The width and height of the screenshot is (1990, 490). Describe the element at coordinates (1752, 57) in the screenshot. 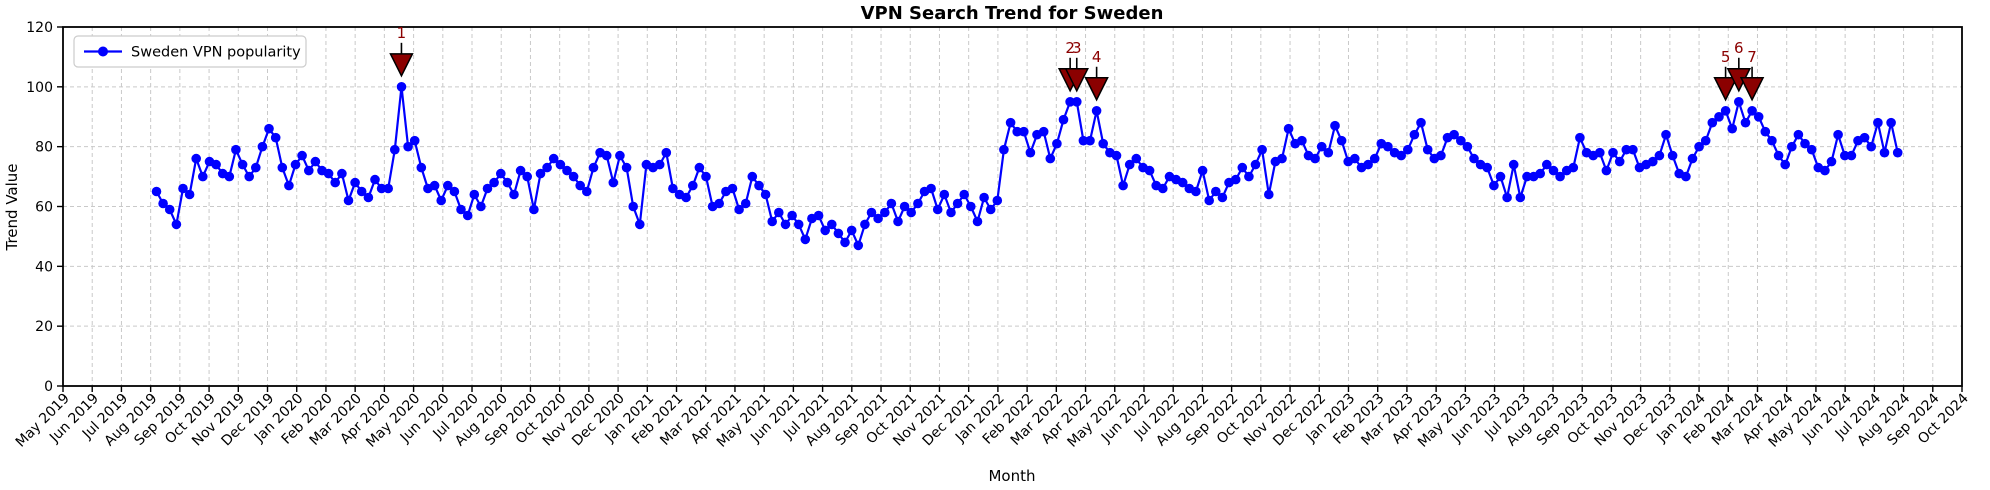

I see `annotation-label: 7` at that location.